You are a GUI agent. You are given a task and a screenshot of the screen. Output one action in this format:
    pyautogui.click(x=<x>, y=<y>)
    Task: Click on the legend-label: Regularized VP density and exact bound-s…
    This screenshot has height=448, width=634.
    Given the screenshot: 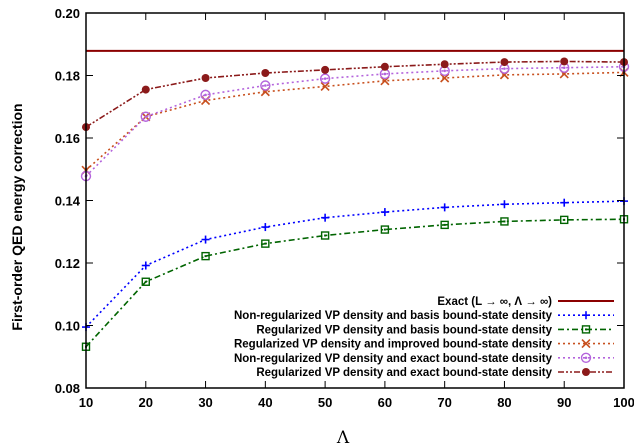 What is the action you would take?
    pyautogui.click(x=404, y=373)
    